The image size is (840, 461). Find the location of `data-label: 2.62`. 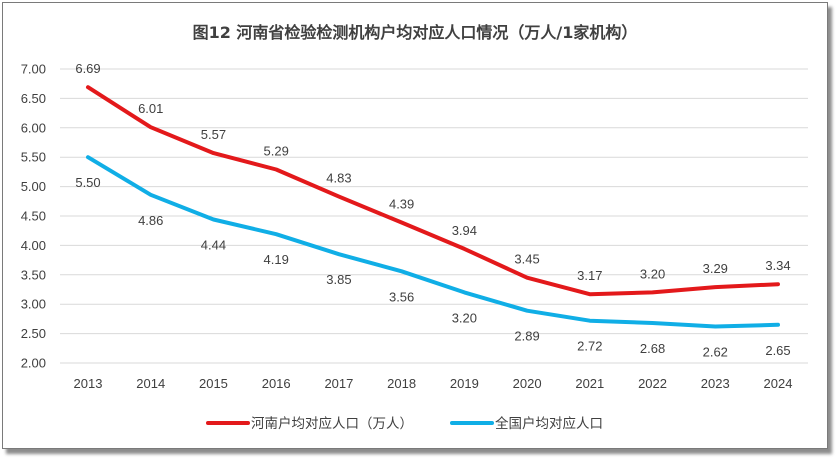

data-label: 2.62 is located at coordinates (715, 352).